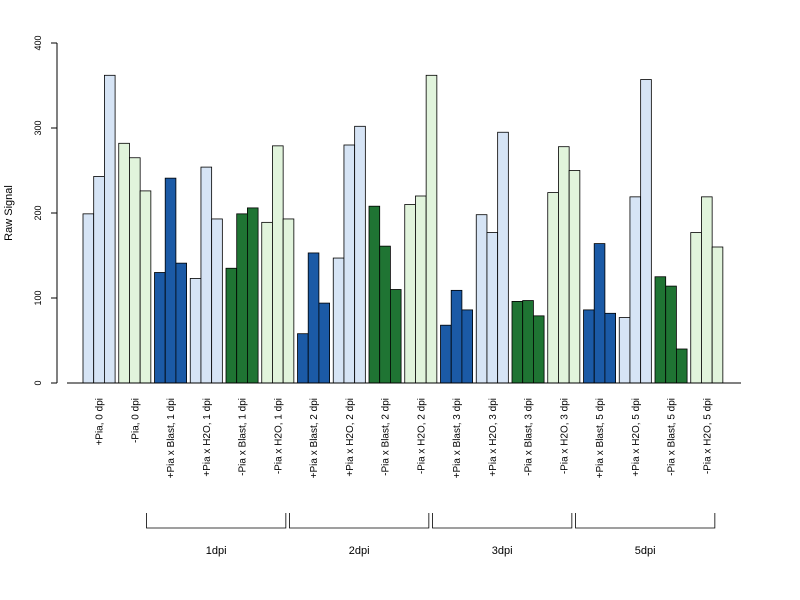 This screenshot has width=800, height=600. Describe the element at coordinates (600, 438) in the screenshot. I see `category-label: +Pia x Blast, 5 dpi` at that location.